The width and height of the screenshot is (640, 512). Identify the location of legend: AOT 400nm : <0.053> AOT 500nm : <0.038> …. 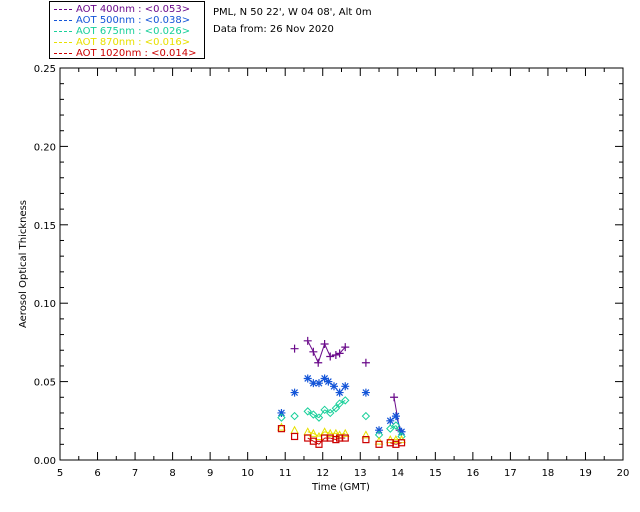
(127, 30).